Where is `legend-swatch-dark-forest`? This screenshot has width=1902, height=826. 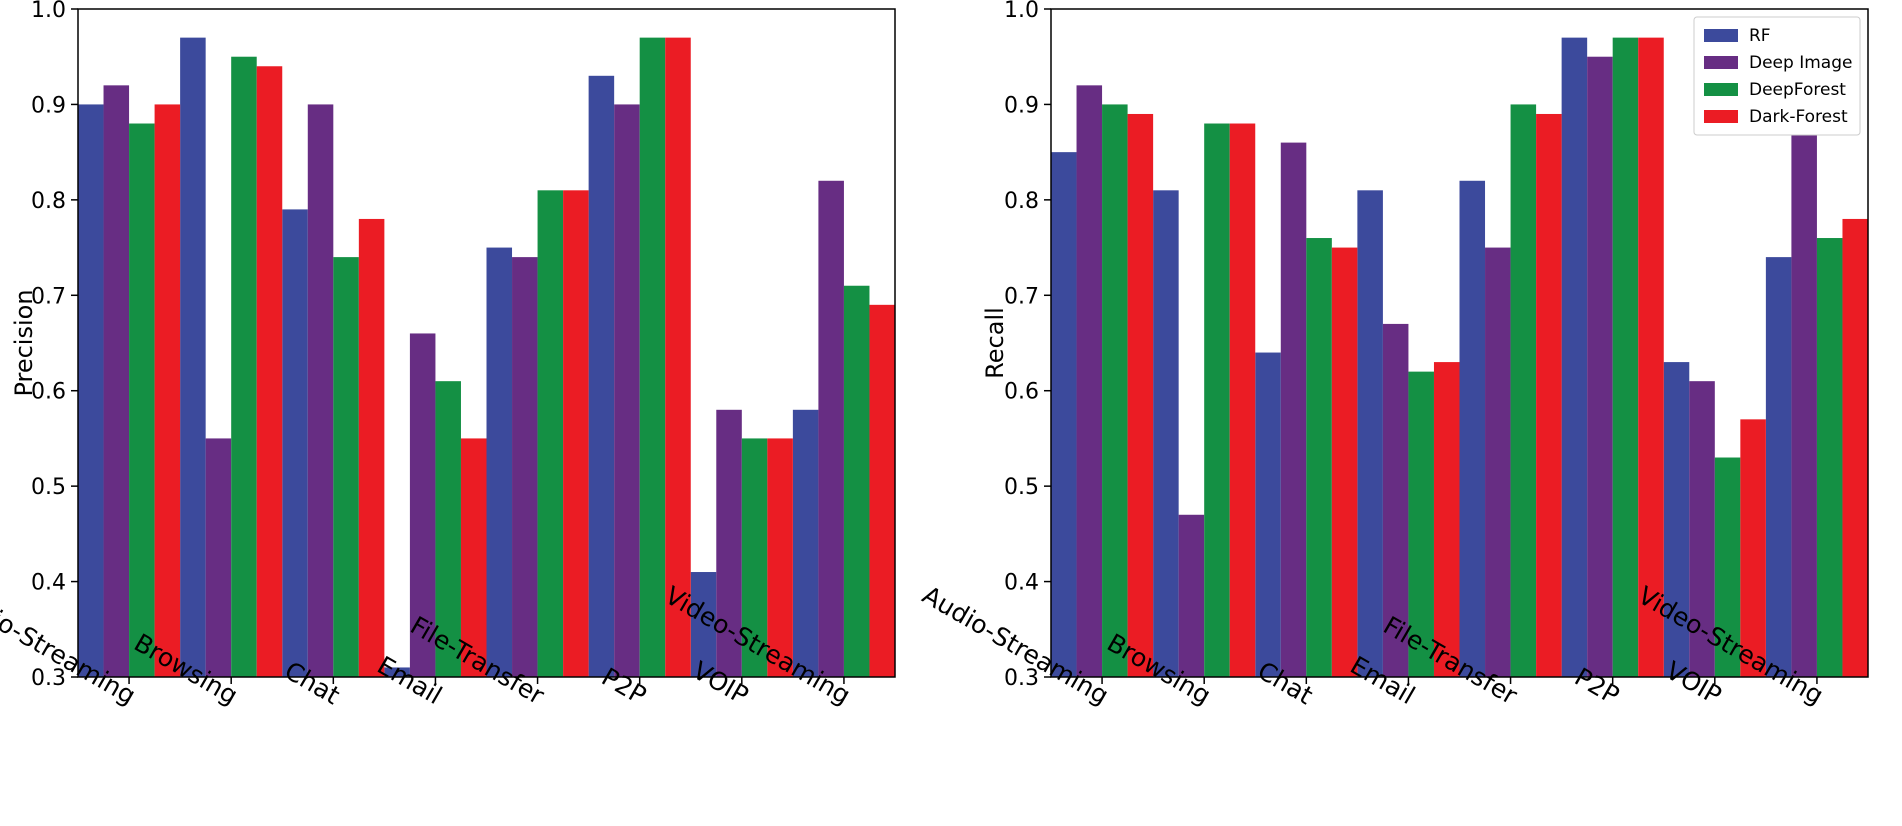 legend-swatch-dark-forest is located at coordinates (1721, 116).